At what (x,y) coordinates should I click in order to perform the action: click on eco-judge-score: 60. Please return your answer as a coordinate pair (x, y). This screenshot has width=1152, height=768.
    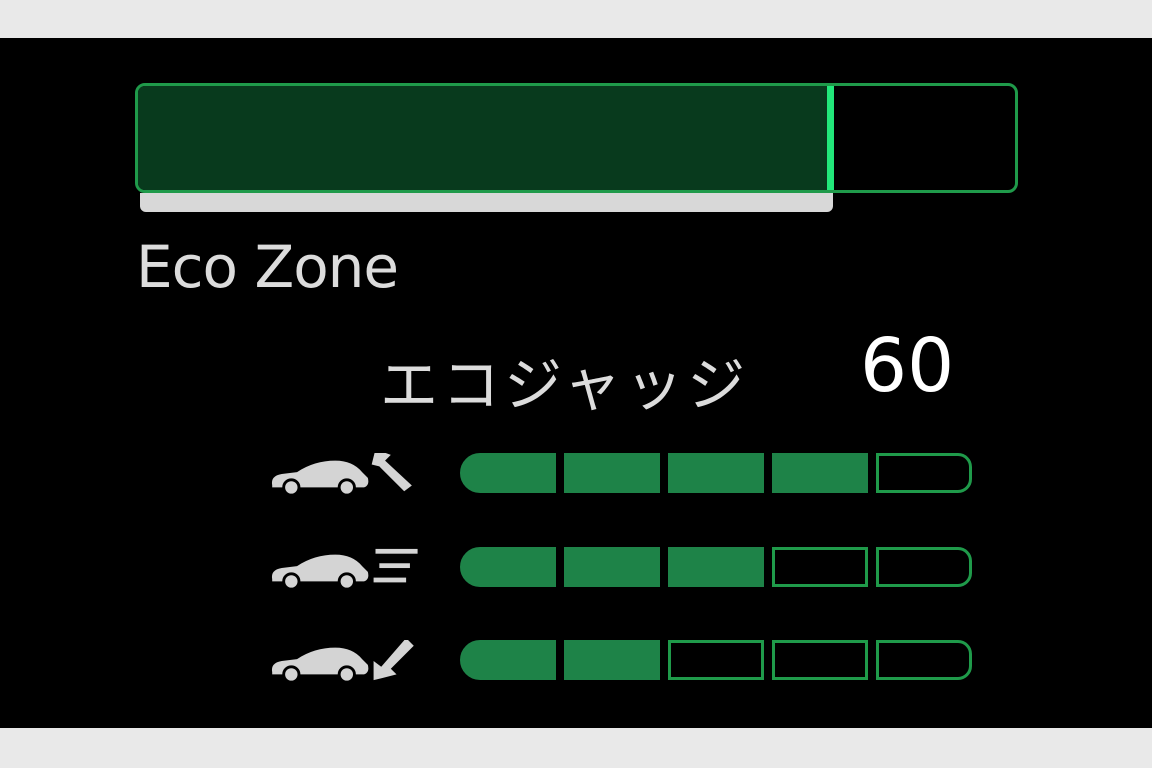
    Looking at the image, I should click on (907, 366).